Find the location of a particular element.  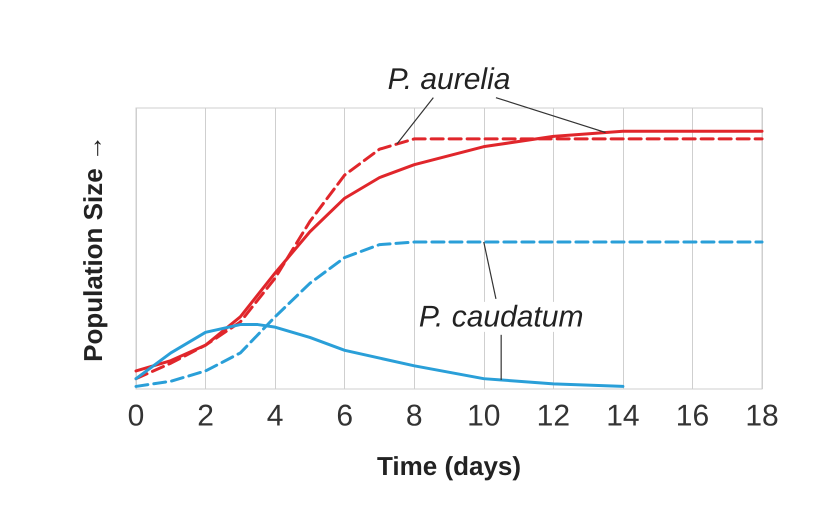

x-tick-label: 16 is located at coordinates (693, 416).